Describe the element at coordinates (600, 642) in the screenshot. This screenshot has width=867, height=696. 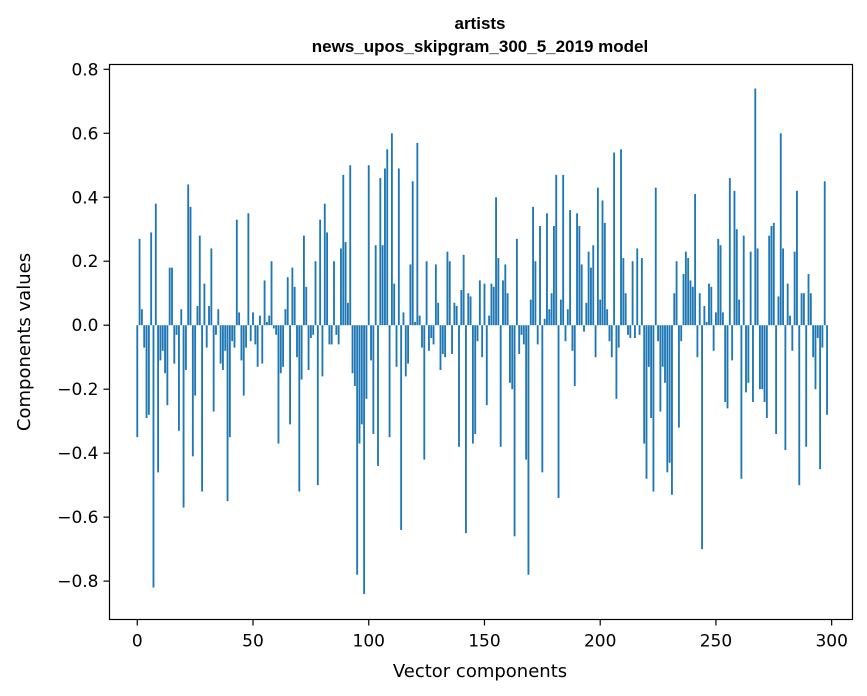
I see `x-tick-label: 200` at that location.